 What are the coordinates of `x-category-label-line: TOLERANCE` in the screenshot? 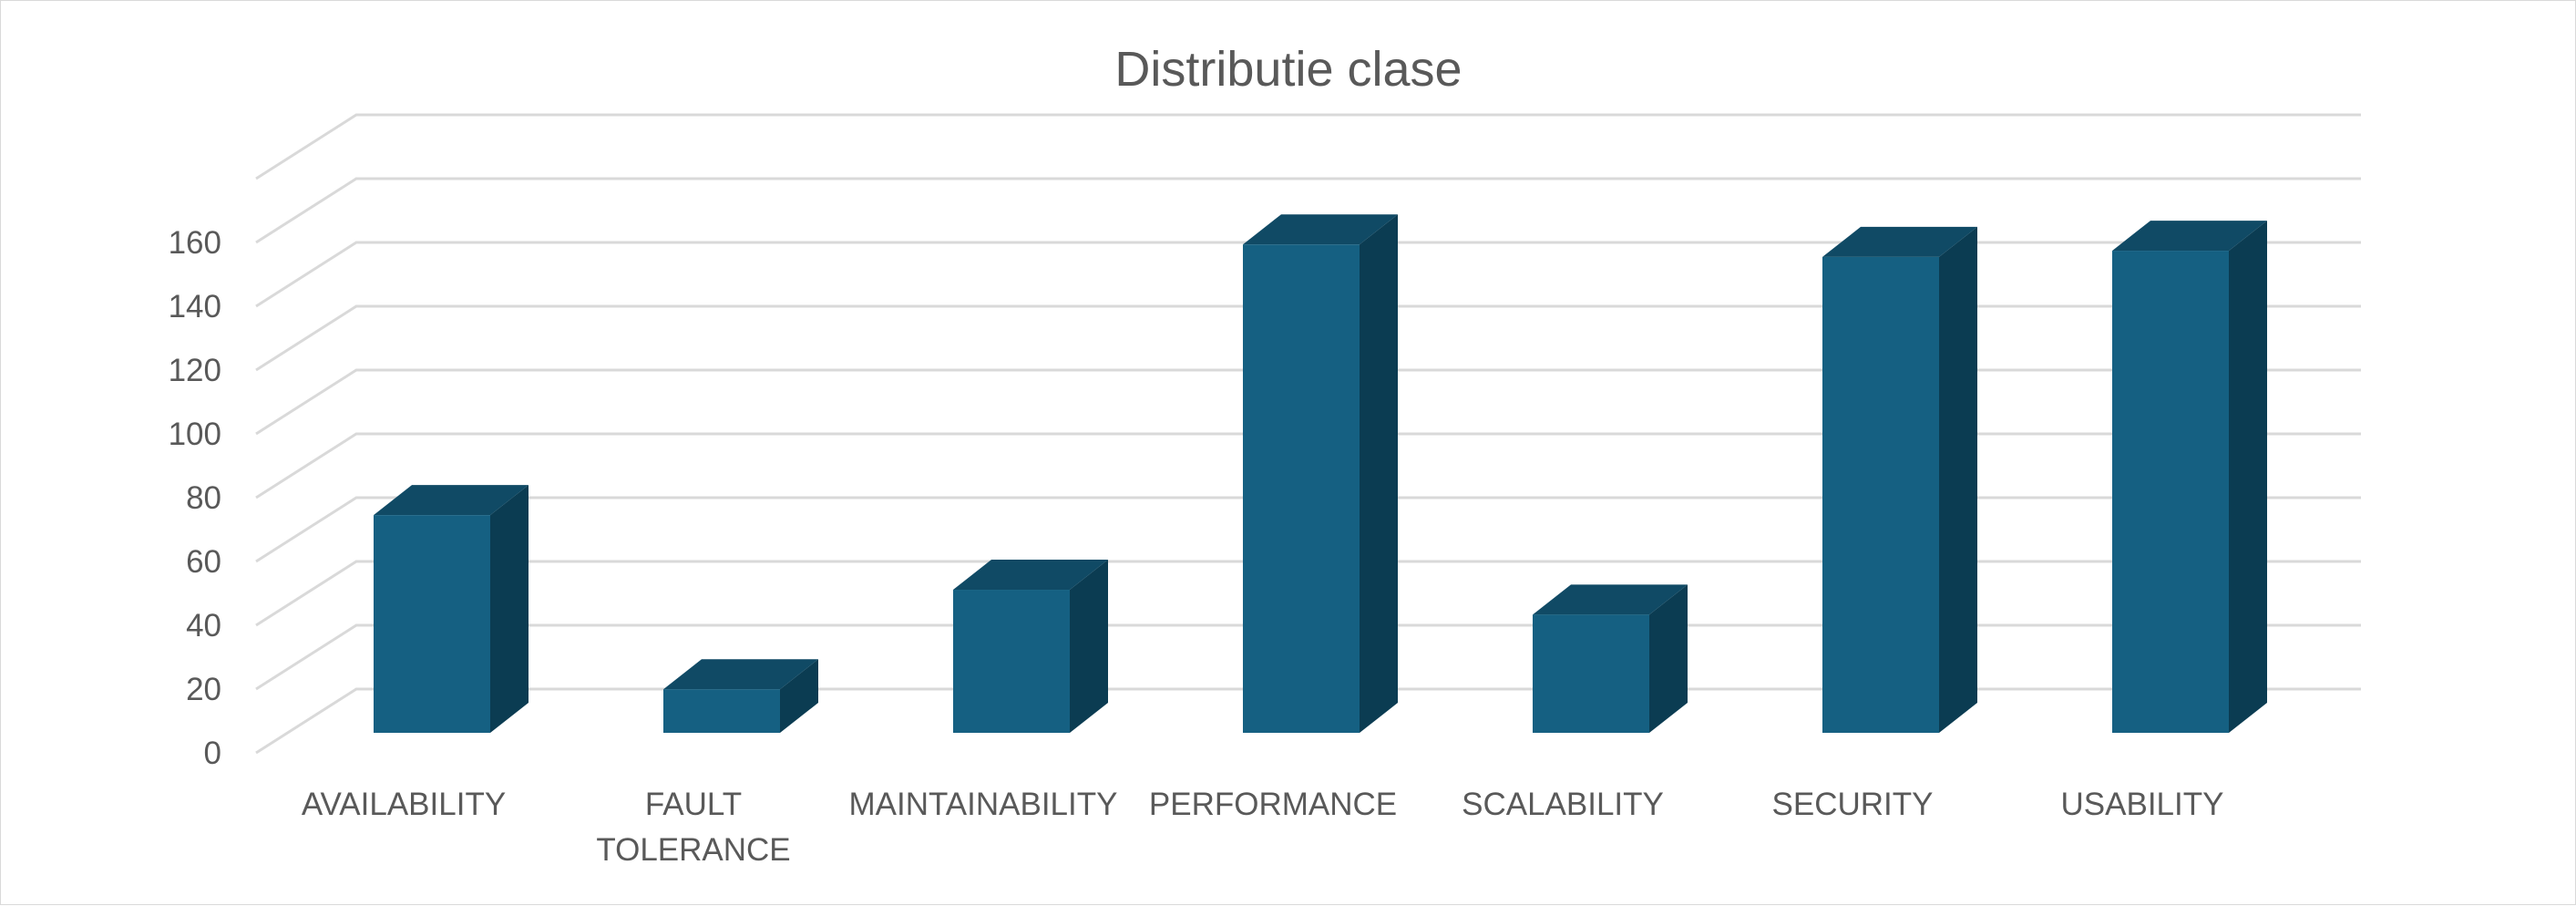 It's located at (693, 850).